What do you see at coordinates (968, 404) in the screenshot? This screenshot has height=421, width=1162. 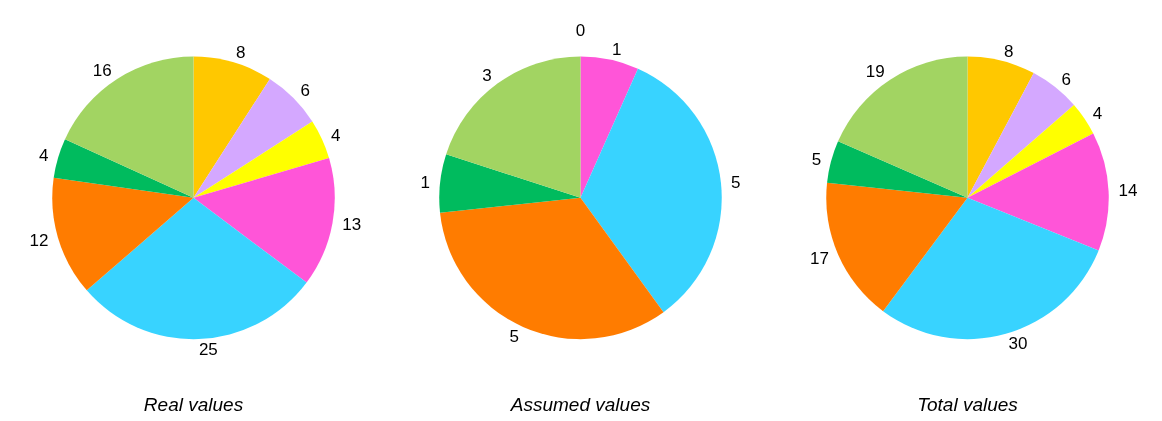 I see `text: Total values` at bounding box center [968, 404].